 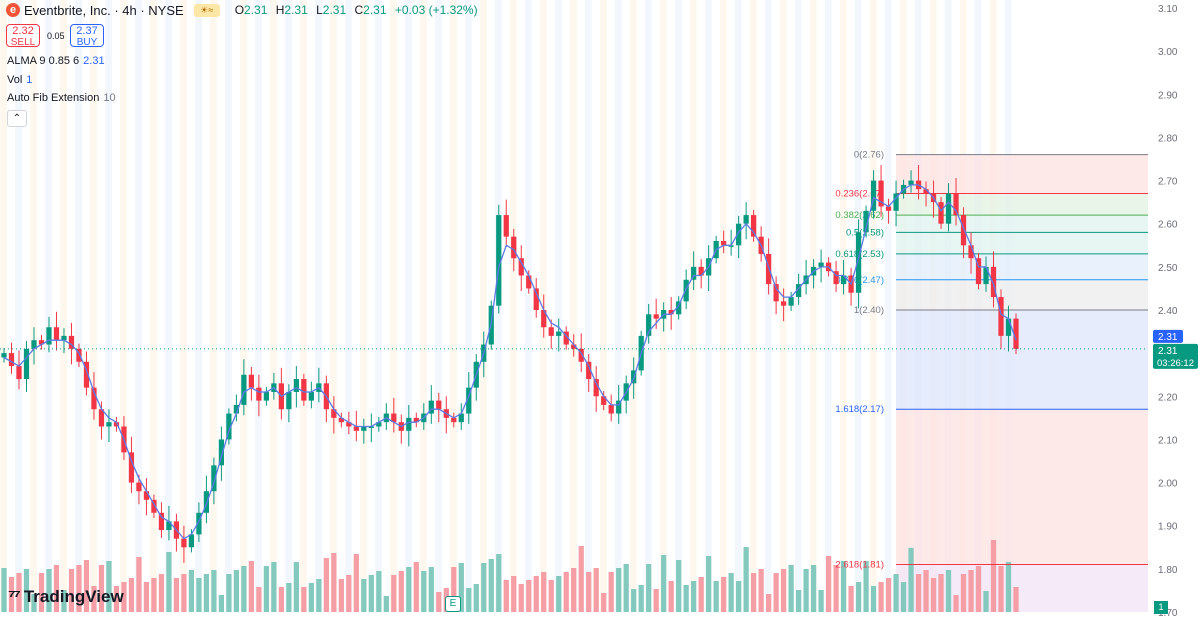 What do you see at coordinates (13, 10) in the screenshot?
I see `eventbrite-logo-icon: e` at bounding box center [13, 10].